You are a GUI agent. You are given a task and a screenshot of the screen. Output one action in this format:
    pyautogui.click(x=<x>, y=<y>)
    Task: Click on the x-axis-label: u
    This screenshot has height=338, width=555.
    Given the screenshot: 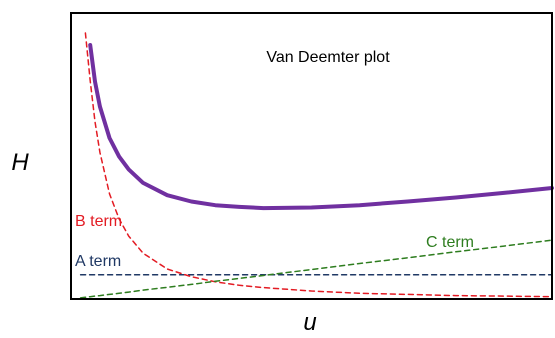 What is the action you would take?
    pyautogui.click(x=309, y=322)
    